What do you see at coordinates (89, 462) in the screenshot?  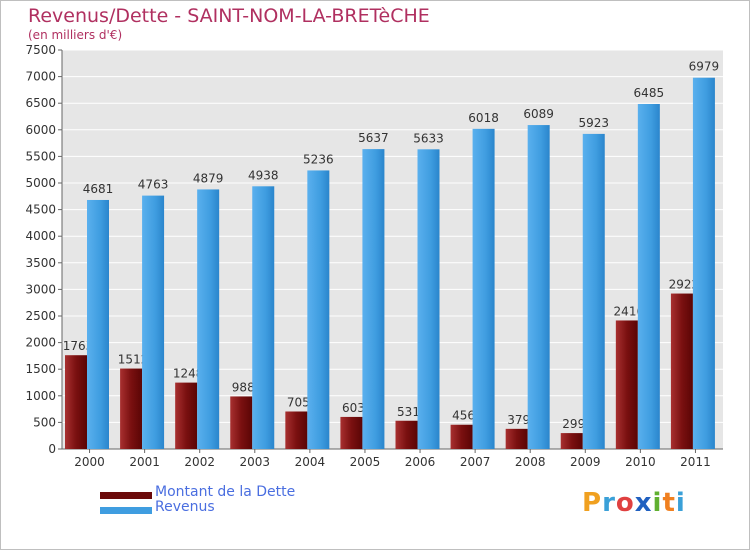 I see `x-tick-label: 2000` at bounding box center [89, 462].